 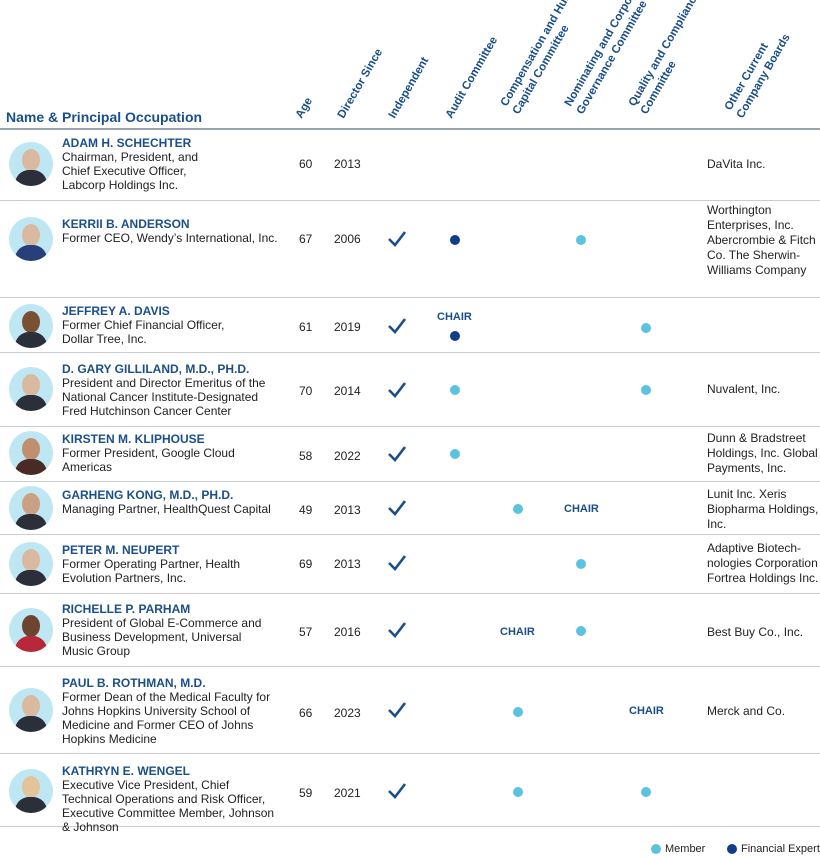 What do you see at coordinates (360, 83) in the screenshot?
I see `header-director-since: Director Since` at bounding box center [360, 83].